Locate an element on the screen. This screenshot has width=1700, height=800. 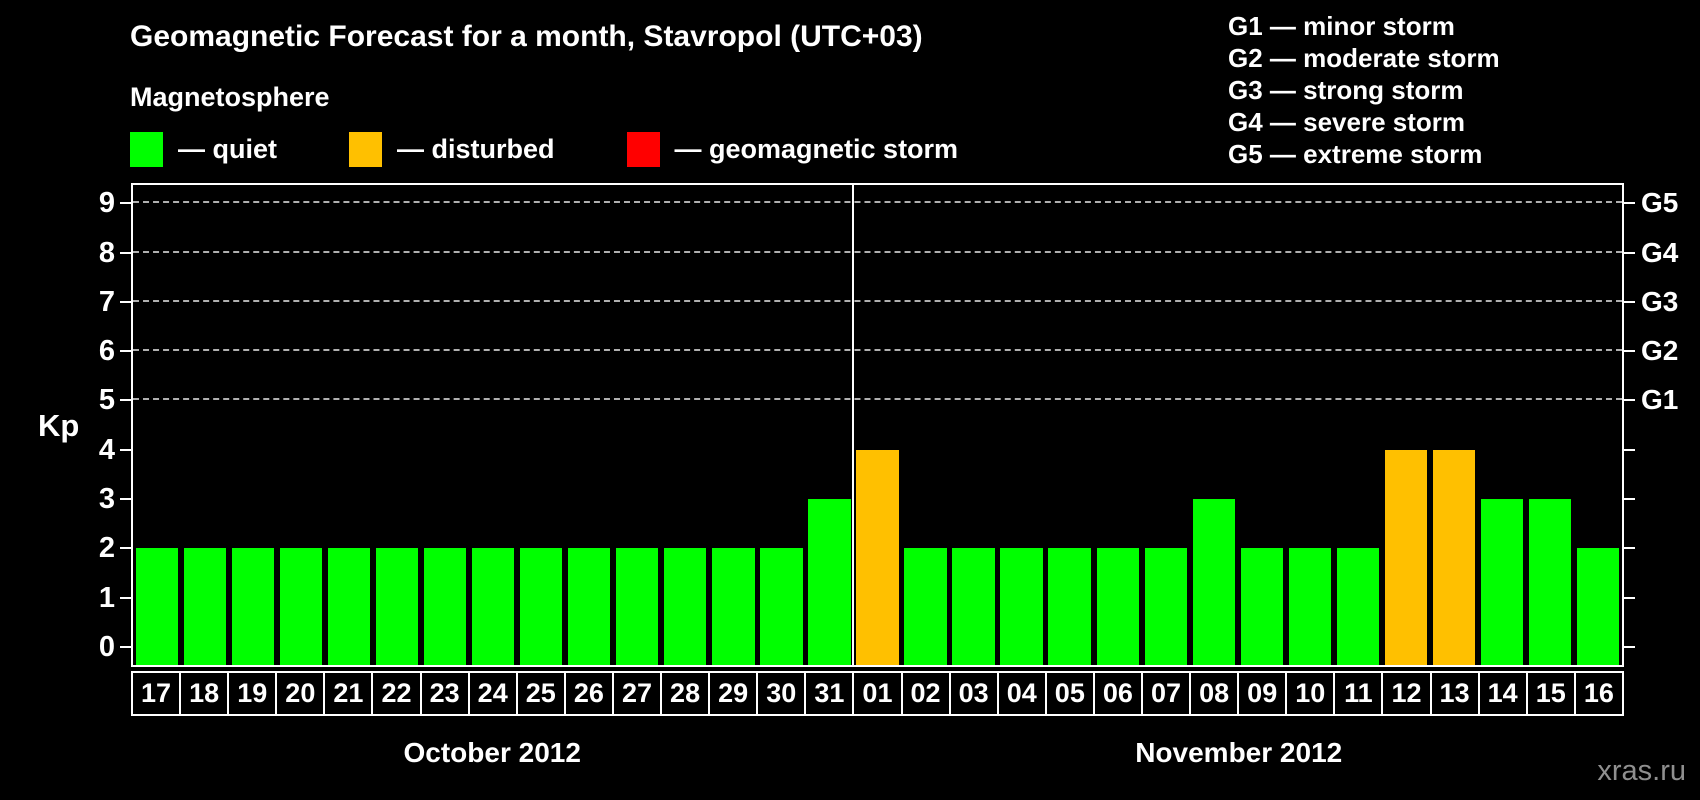
month-labels-row: October 2012 November 2012 is located at coordinates (877, 753).